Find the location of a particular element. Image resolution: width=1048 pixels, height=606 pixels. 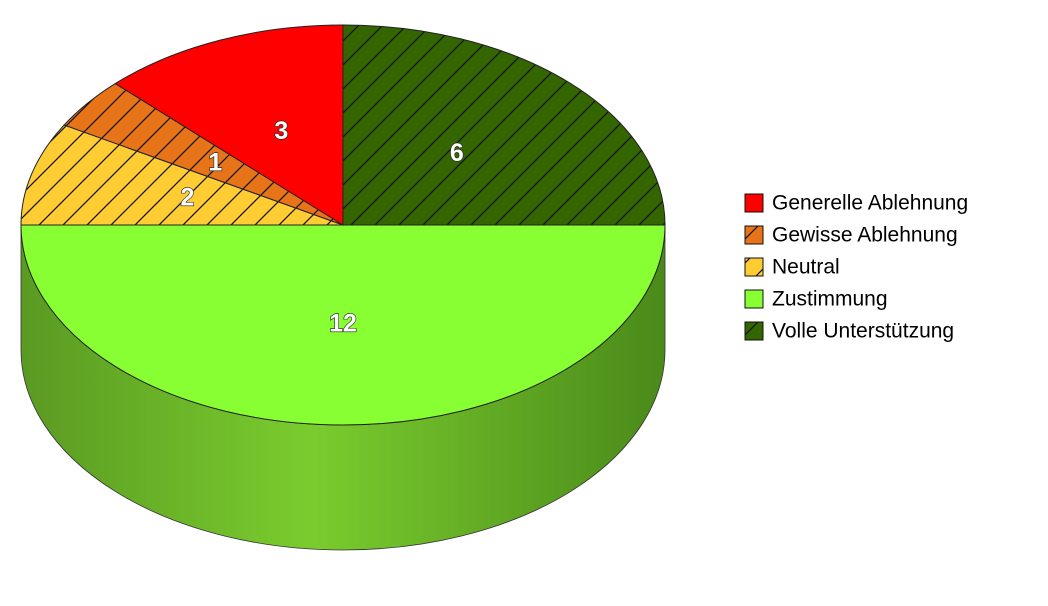

value-label: 2 is located at coordinates (188, 198).